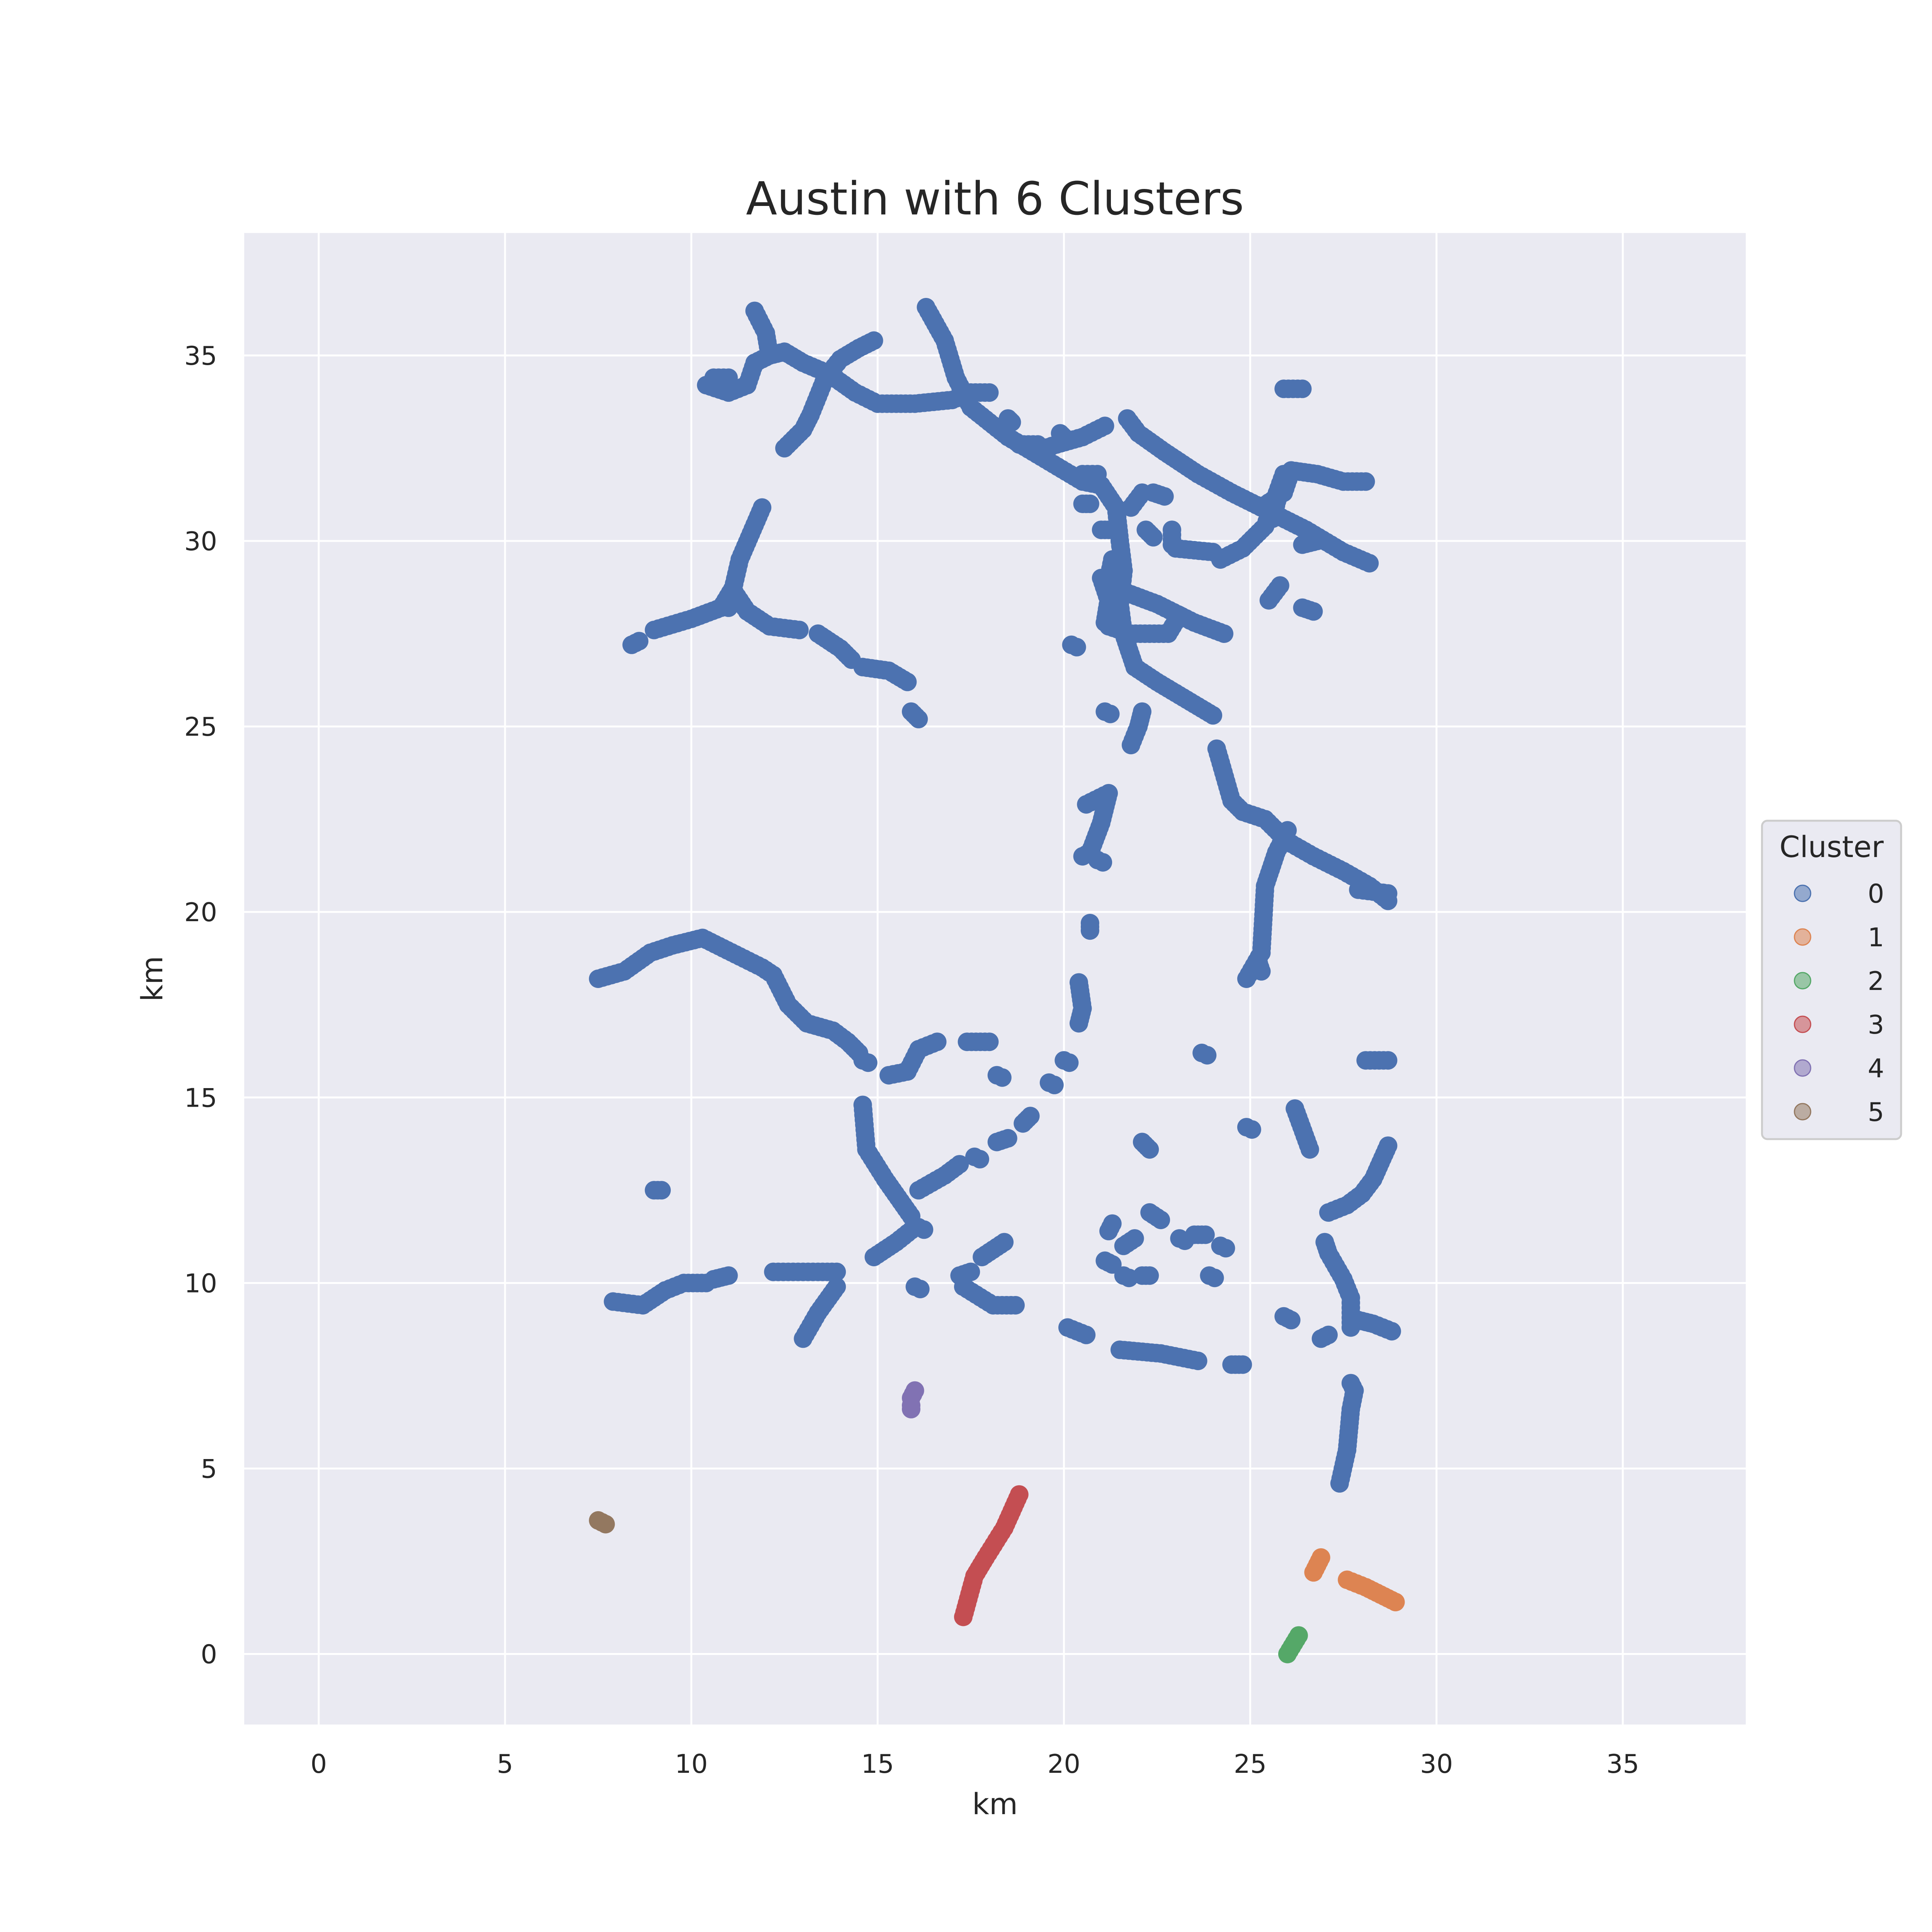 This screenshot has width=1932, height=1932. What do you see at coordinates (506, 1764) in the screenshot?
I see `x-tick-label: 5` at bounding box center [506, 1764].